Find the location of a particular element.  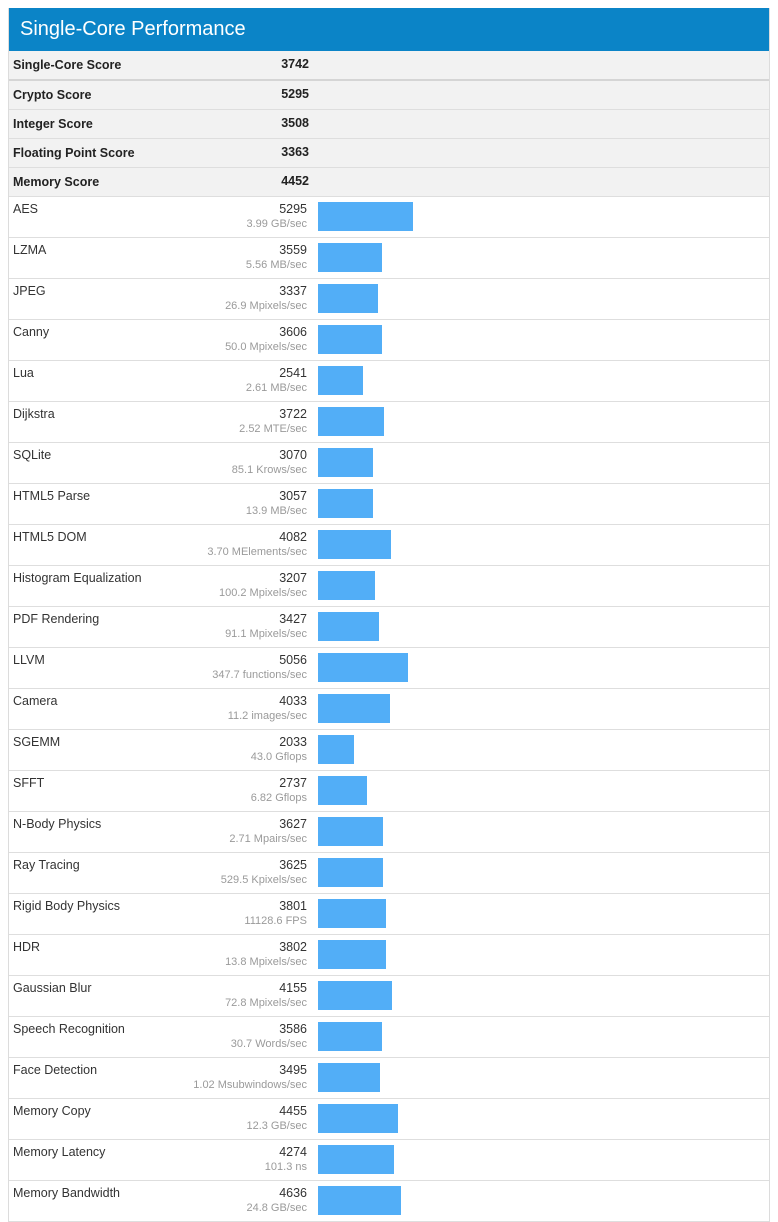

benchmark-name: Dijkstra is located at coordinates (34, 414).